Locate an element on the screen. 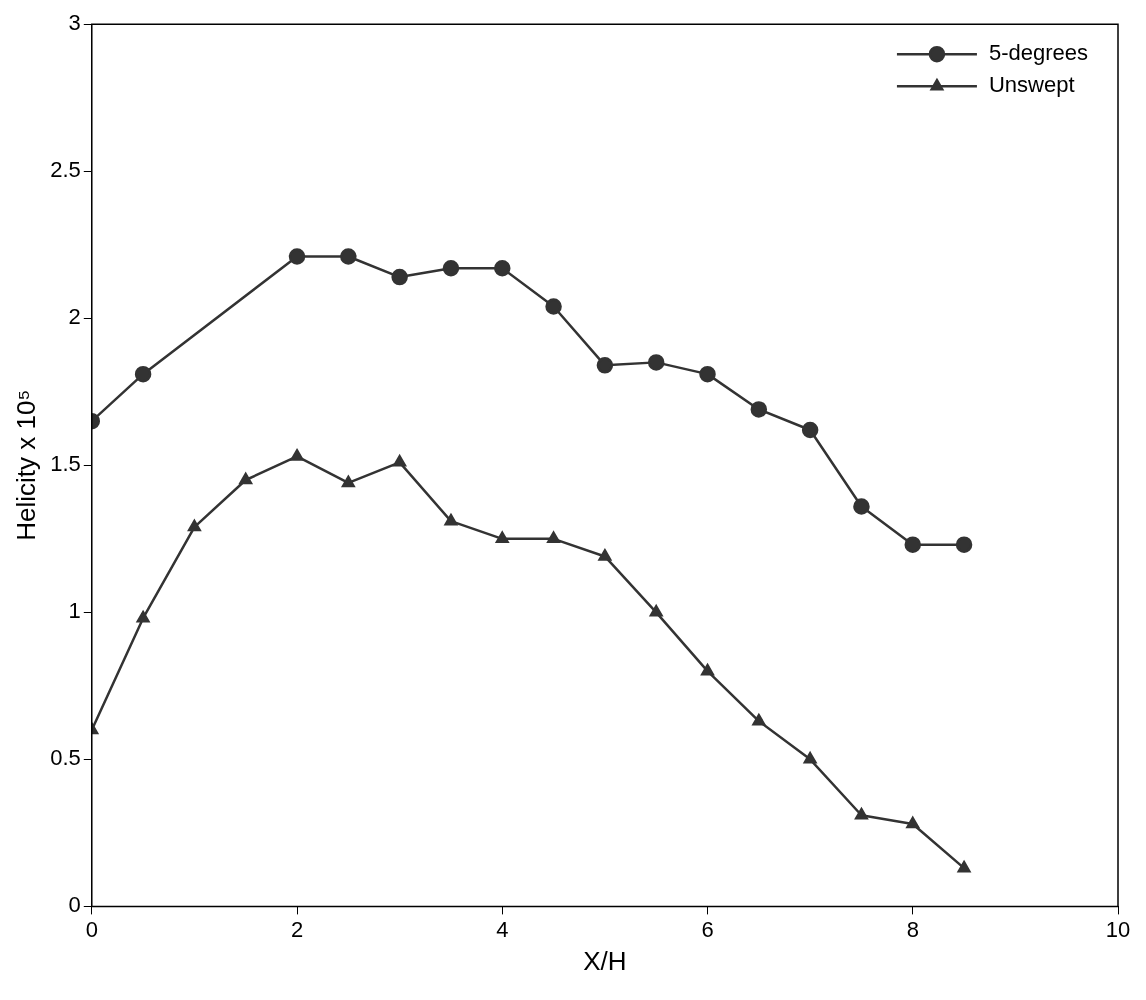  y-tick-label: 0.5 is located at coordinates (65, 758).